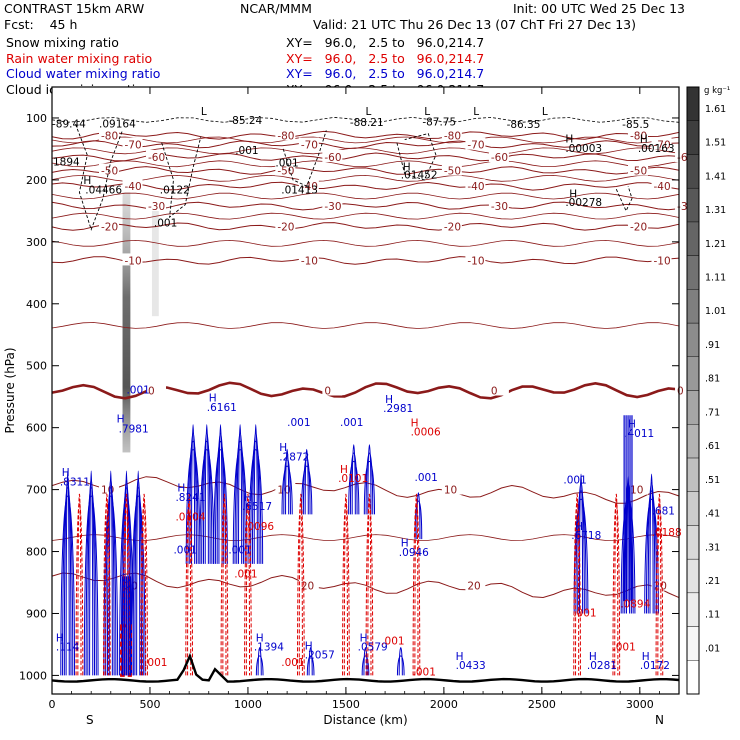 The width and height of the screenshot is (740, 740). I want to click on x-tick-label: 500, so click(149, 704).